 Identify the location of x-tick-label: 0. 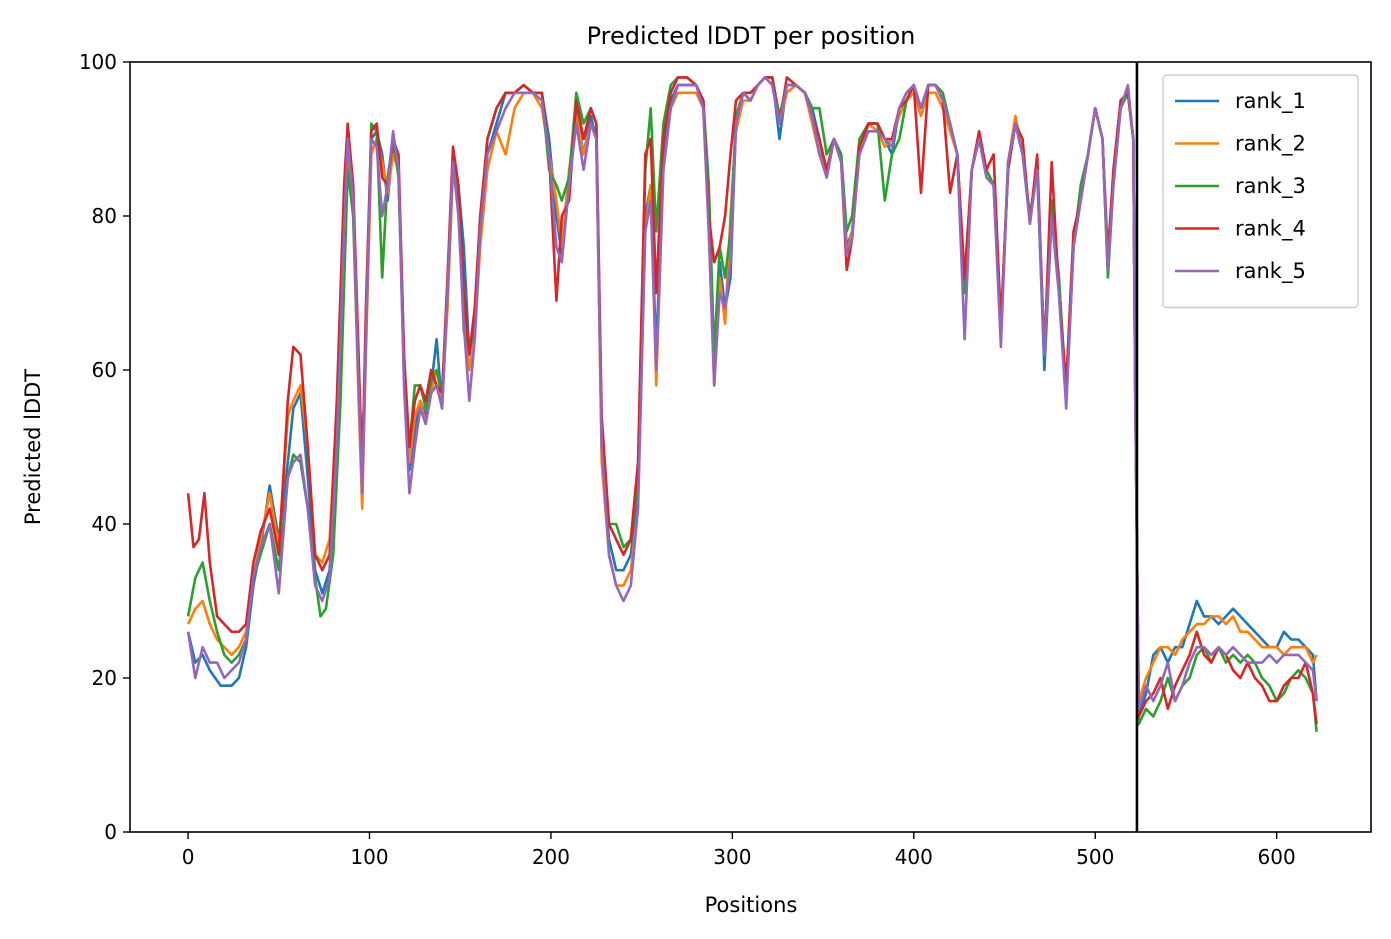
(188, 857).